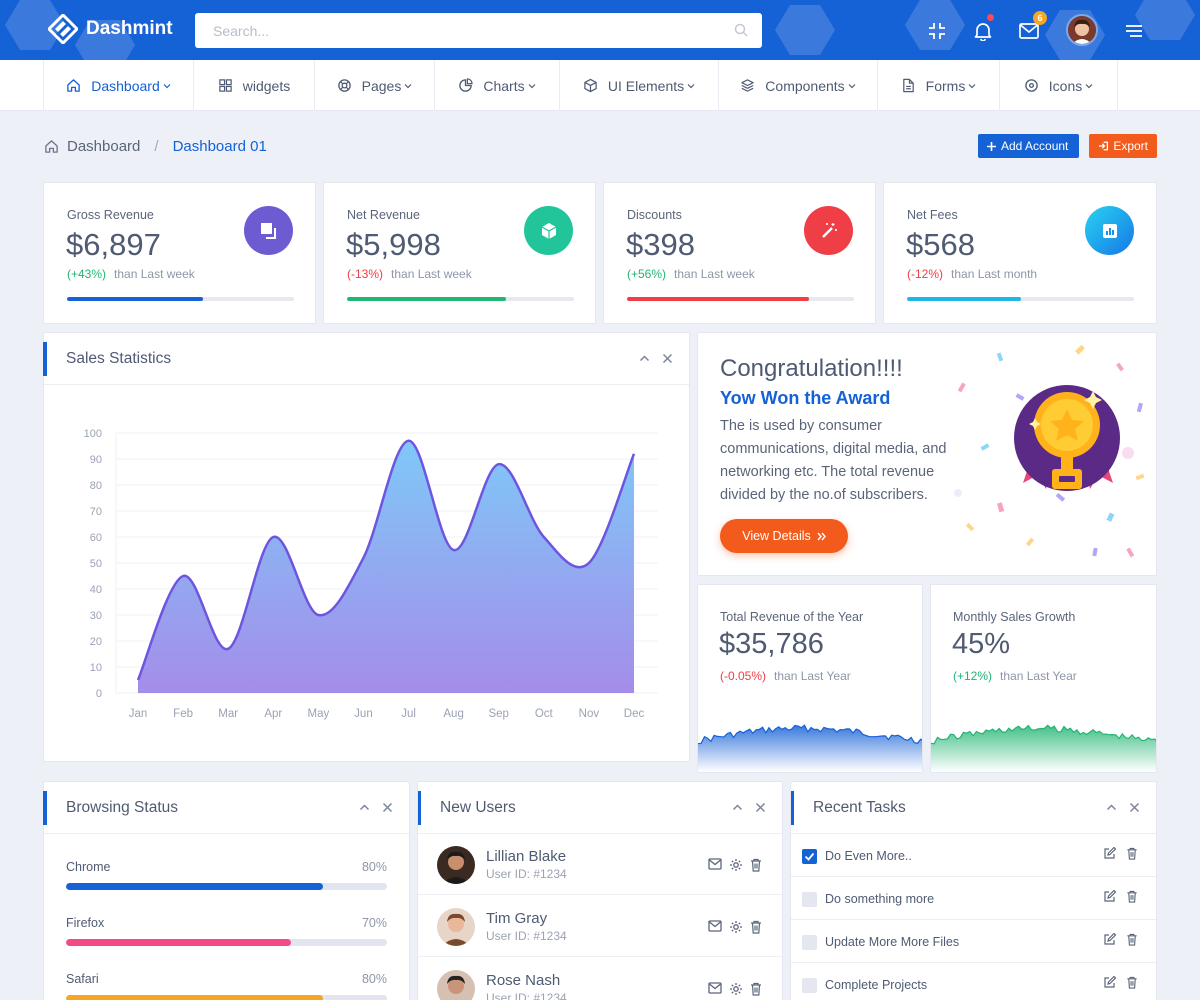  I want to click on stat-value: $6,897, so click(113, 244).